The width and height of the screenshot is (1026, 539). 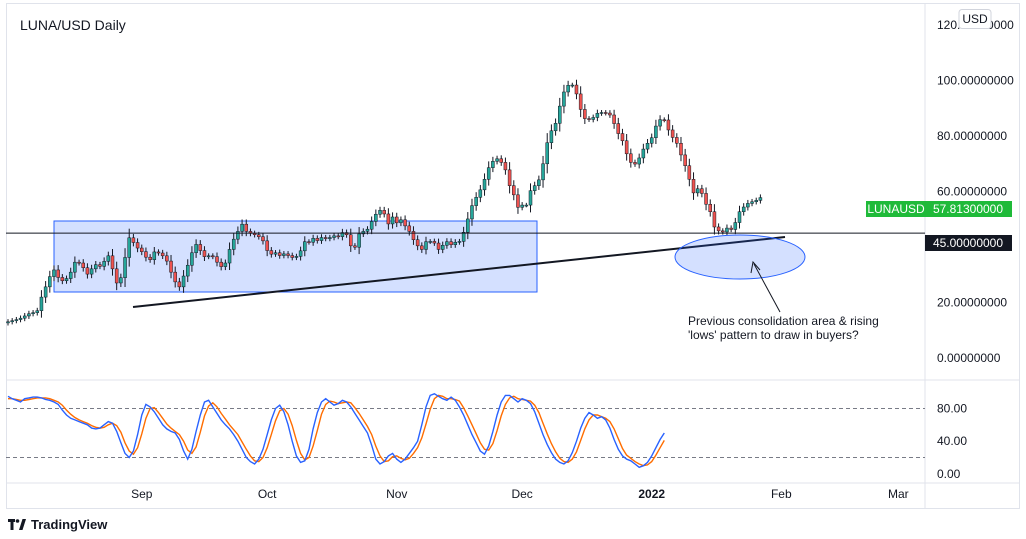 What do you see at coordinates (972, 302) in the screenshot?
I see `price-tick-label: 20.00000000` at bounding box center [972, 302].